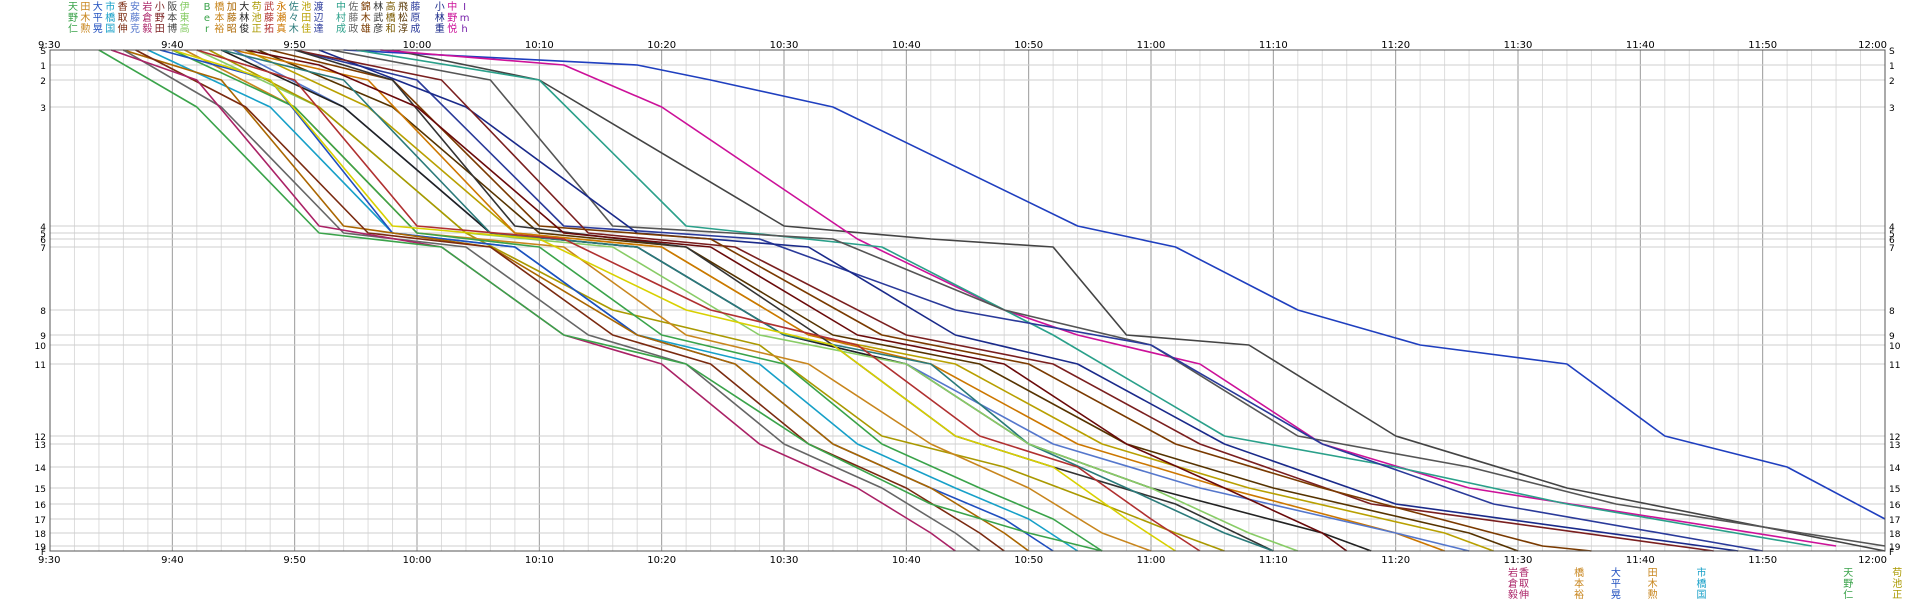 The width and height of the screenshot is (1932, 604). Describe the element at coordinates (1518, 560) in the screenshot. I see `x-tick-label-bottom: 11:30` at that location.